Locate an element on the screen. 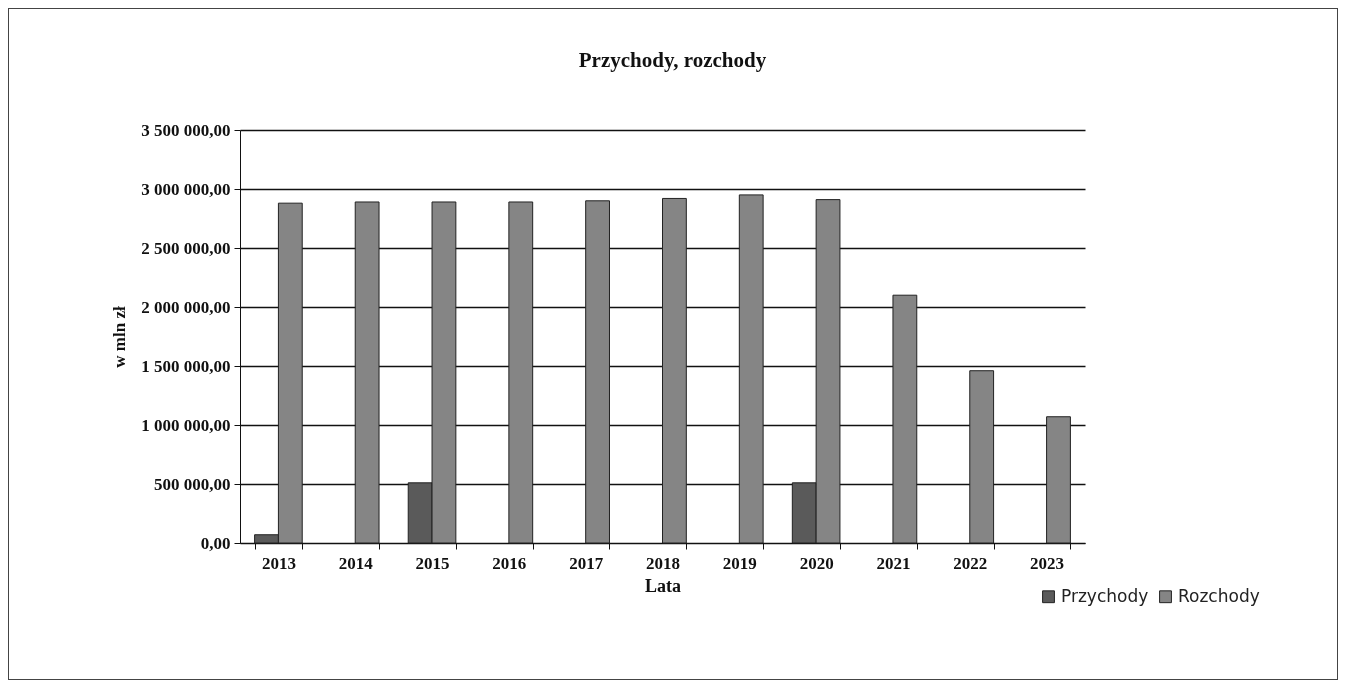 The height and width of the screenshot is (695, 1347). x-tick-label: 2013 is located at coordinates (278, 563).